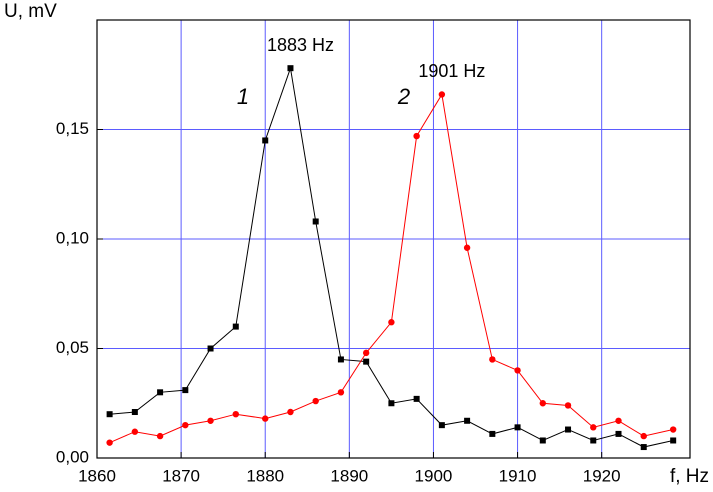 This screenshot has height=492, width=713. What do you see at coordinates (265, 475) in the screenshot?
I see `x-tick-label: 1880` at bounding box center [265, 475].